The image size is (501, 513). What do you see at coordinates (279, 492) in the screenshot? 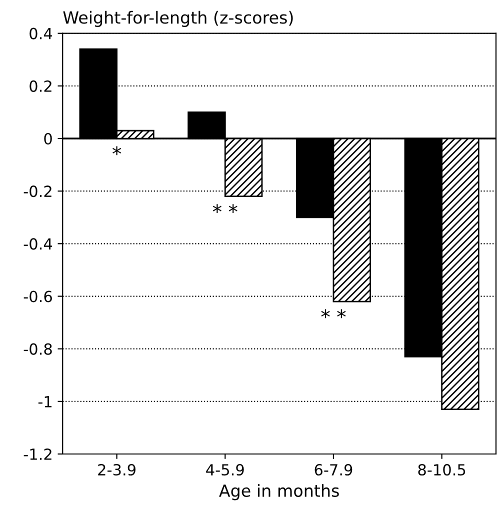
I see `x-axis-title: Age in months` at bounding box center [279, 492].